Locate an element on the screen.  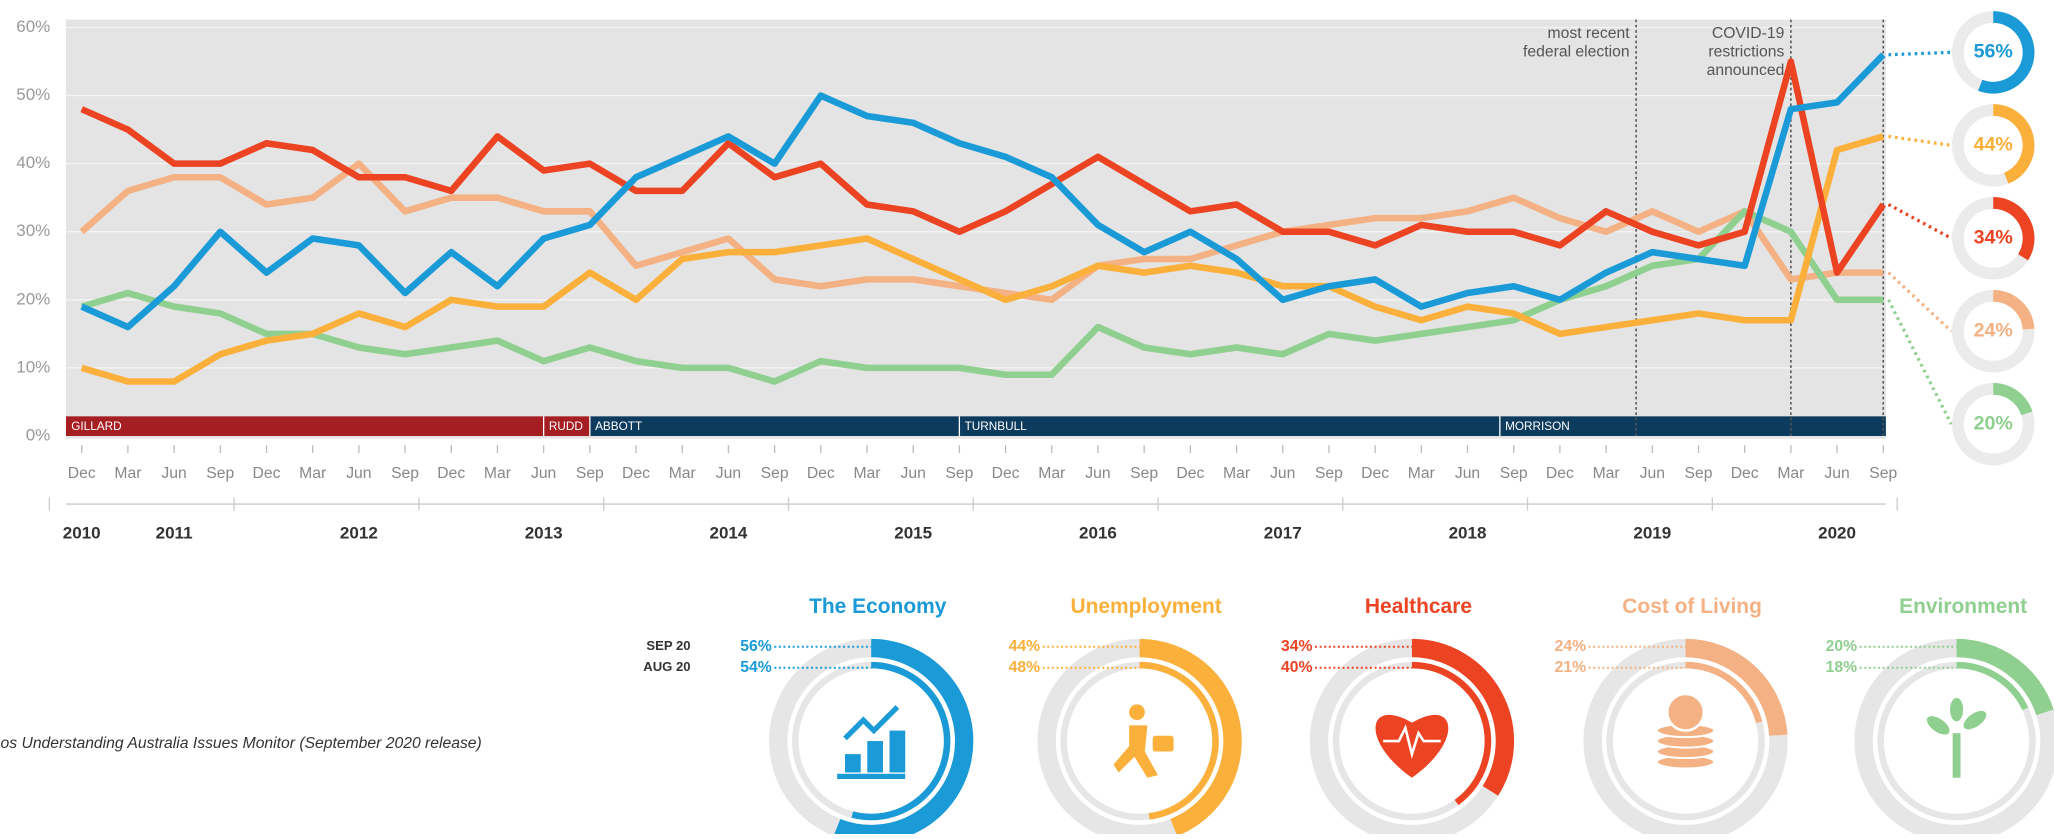
y-tick-label: 10% is located at coordinates (33, 366).